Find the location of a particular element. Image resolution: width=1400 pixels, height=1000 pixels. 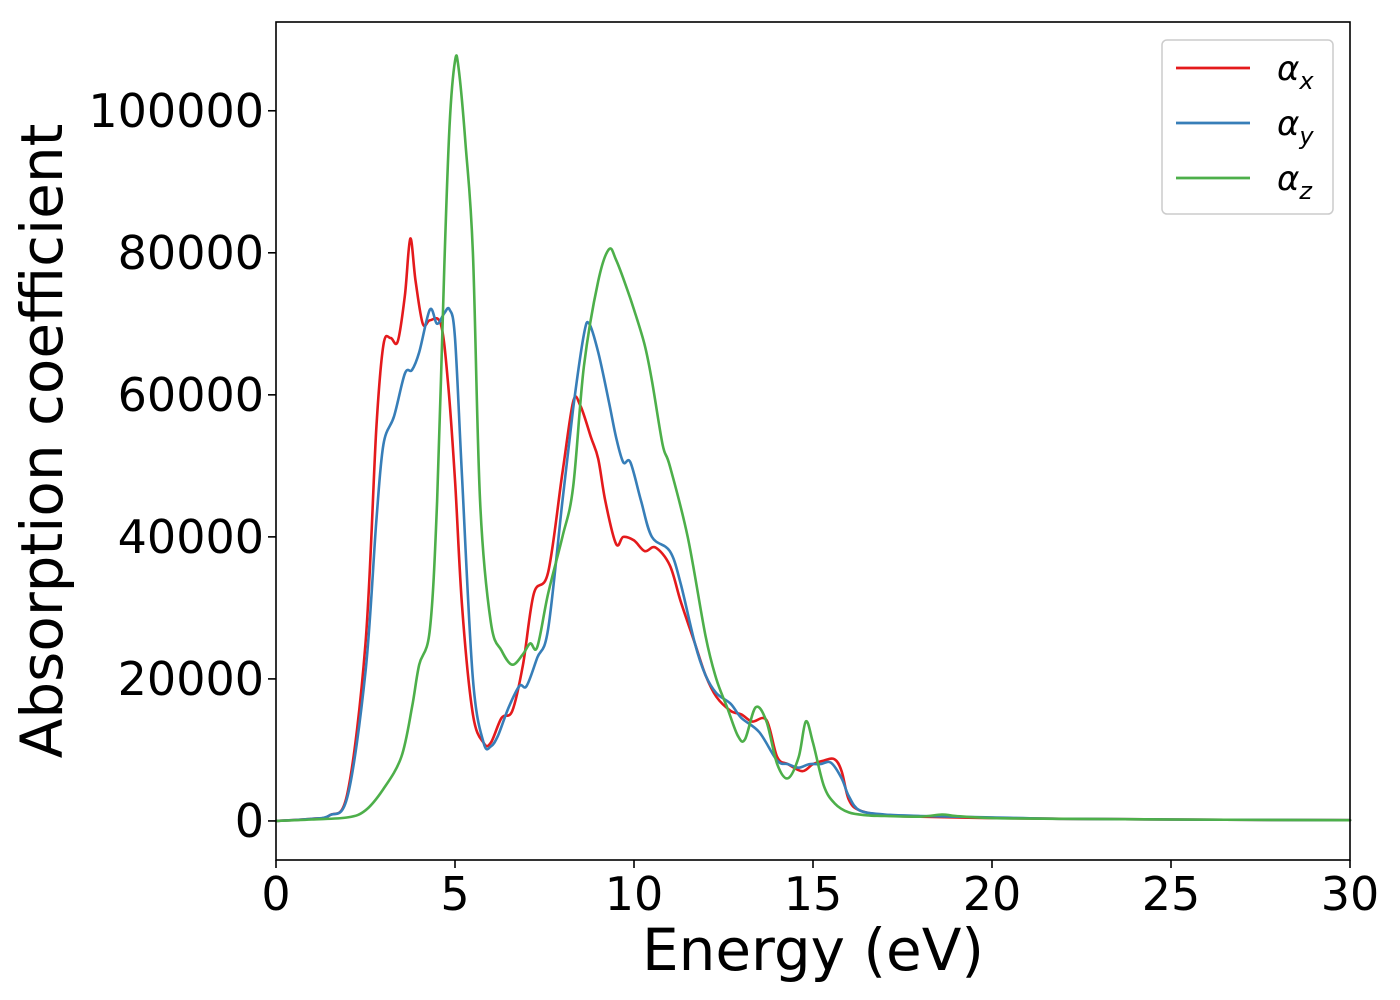

x-axis-title: Energy (eV) is located at coordinates (813, 950).